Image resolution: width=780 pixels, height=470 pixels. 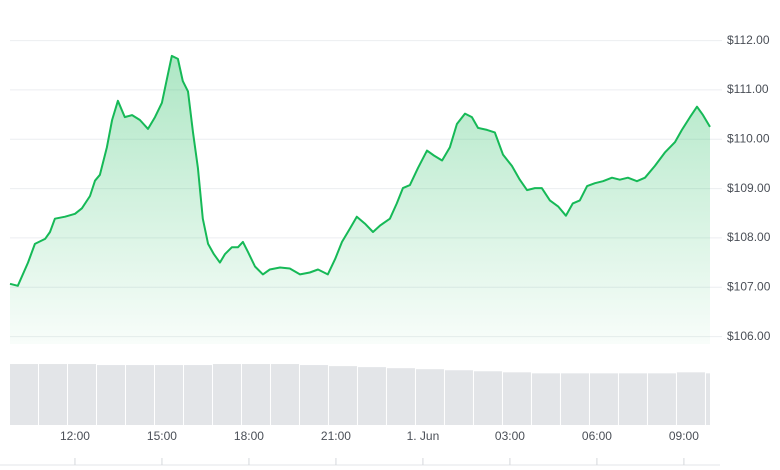 I want to click on y-tick-label: $107.00, so click(x=749, y=286).